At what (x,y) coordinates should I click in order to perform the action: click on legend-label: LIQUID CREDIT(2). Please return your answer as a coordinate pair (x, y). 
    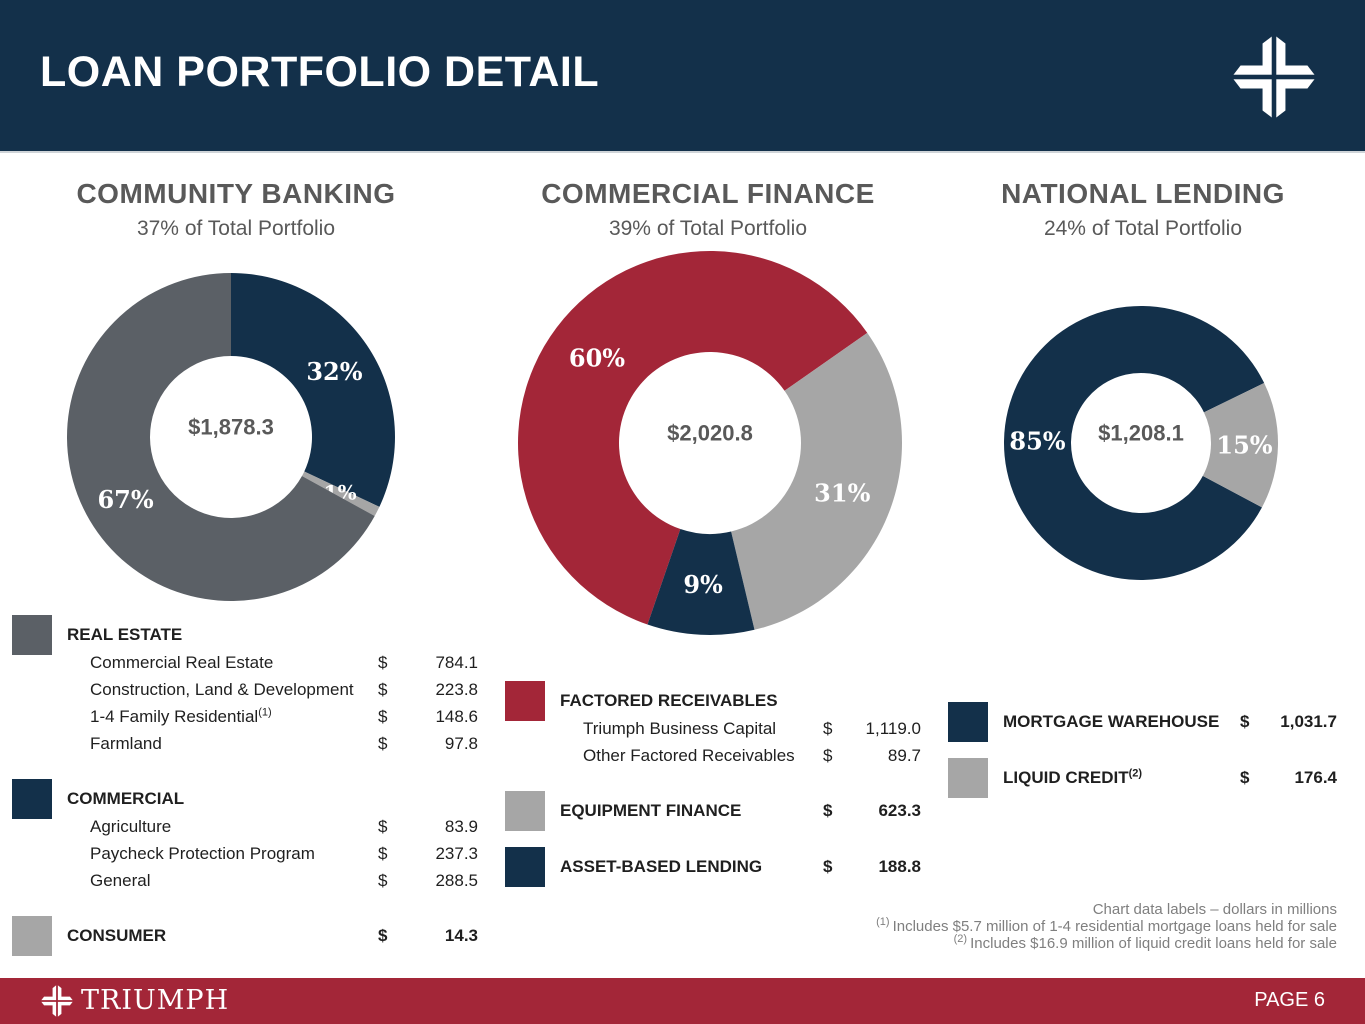
    Looking at the image, I should click on (1073, 777).